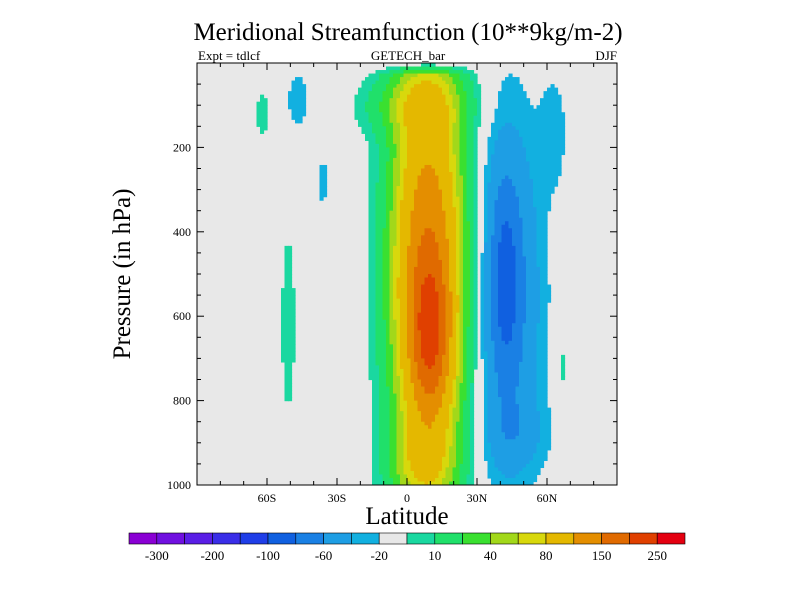  What do you see at coordinates (229, 55) in the screenshot?
I see `subtitle-left: Expt = tdlcf` at bounding box center [229, 55].